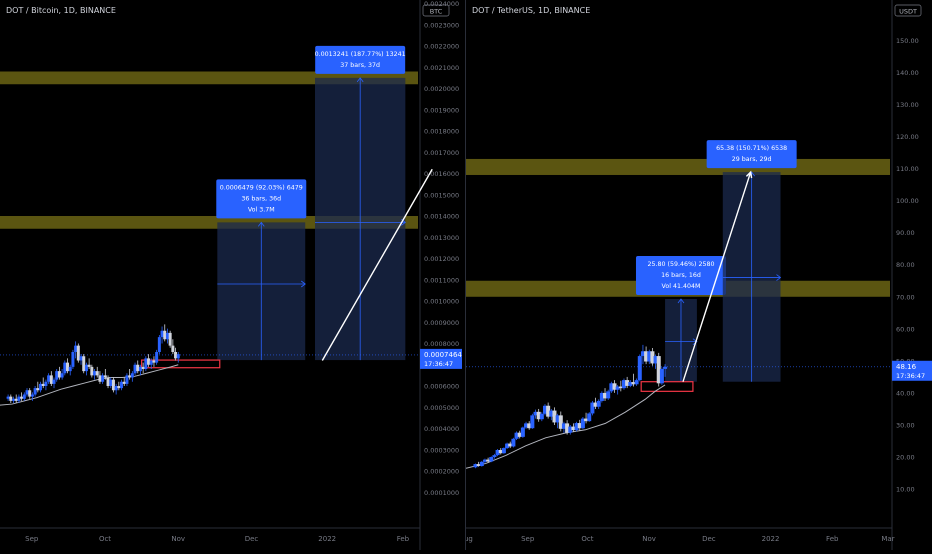 Image resolution: width=932 pixels, height=554 pixels. Describe the element at coordinates (438, 364) in the screenshot. I see `countdown-label: 17:36:47` at that location.